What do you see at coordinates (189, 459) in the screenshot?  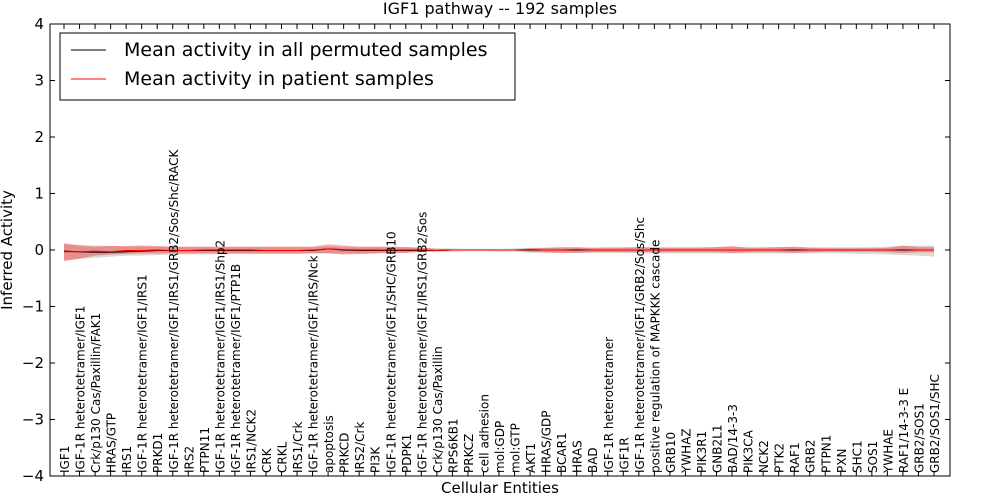 I see `x-tick-label: IRS2` at bounding box center [189, 459].